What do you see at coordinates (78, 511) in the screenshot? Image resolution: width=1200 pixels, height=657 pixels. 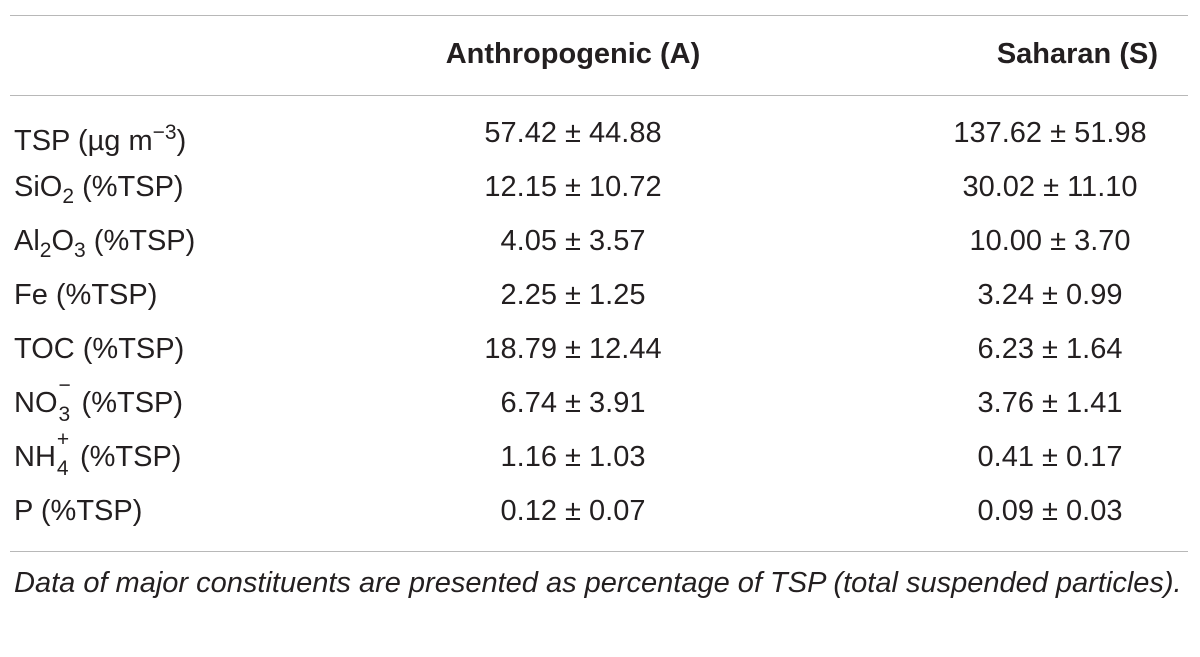 I see `row-label: P (%TSP)` at bounding box center [78, 511].